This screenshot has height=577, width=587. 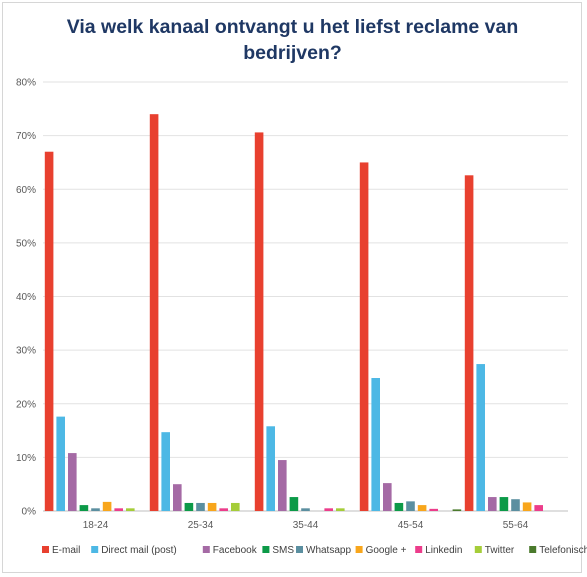 I want to click on y-tick-label: 70%, so click(x=26, y=136).